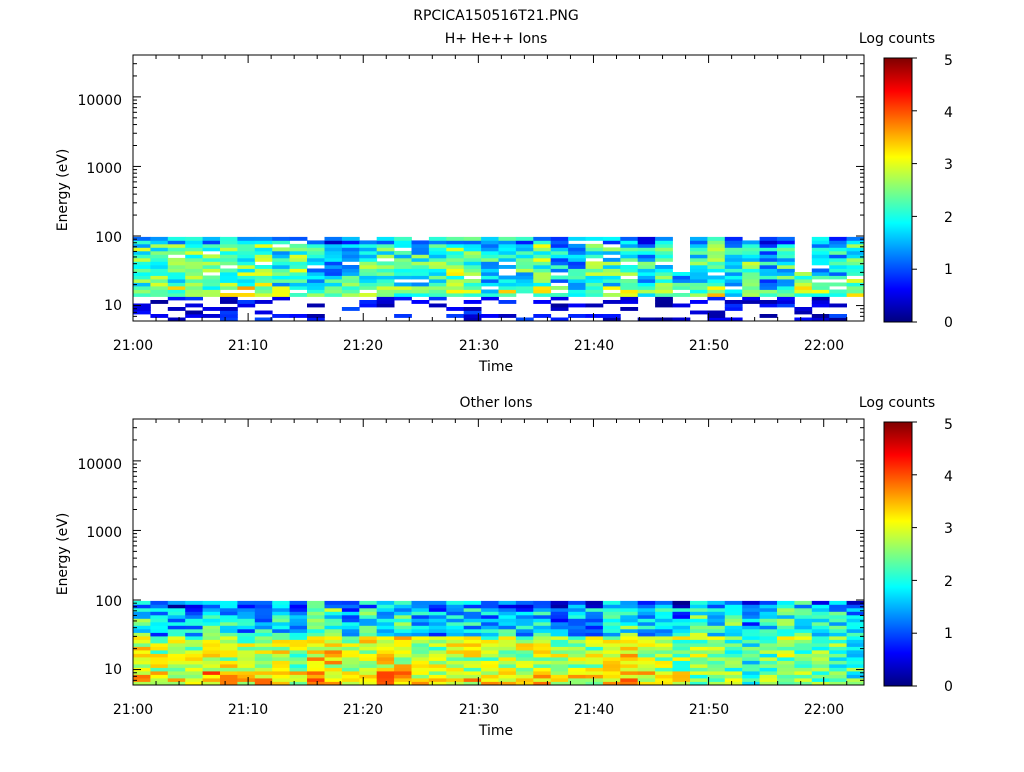 Image resolution: width=1024 pixels, height=772 pixels. What do you see at coordinates (499, 279) in the screenshot?
I see `heatmap-cells` at bounding box center [499, 279].